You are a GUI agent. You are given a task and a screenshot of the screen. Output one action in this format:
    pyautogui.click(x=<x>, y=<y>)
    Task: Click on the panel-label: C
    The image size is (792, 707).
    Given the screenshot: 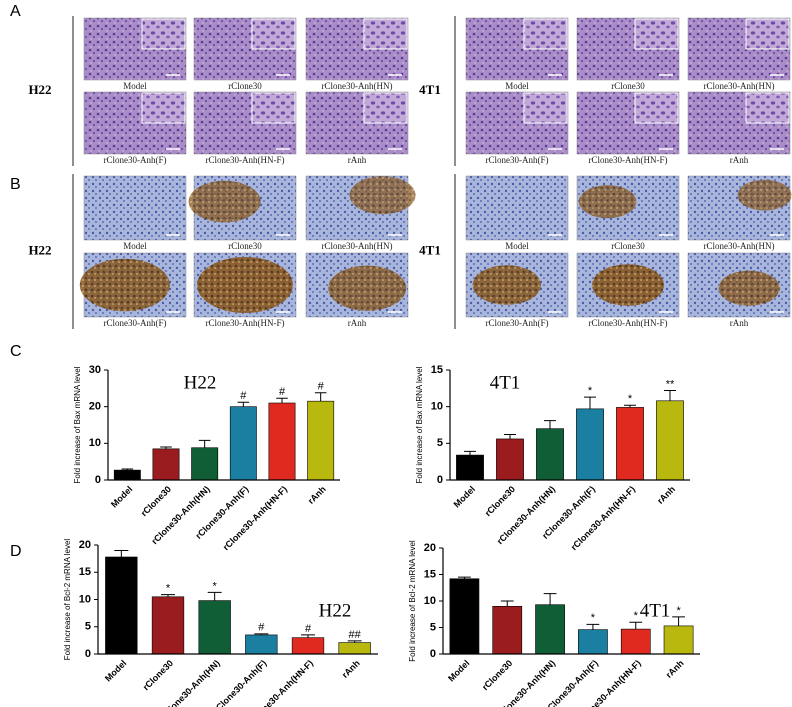 What is the action you would take?
    pyautogui.click(x=16, y=351)
    